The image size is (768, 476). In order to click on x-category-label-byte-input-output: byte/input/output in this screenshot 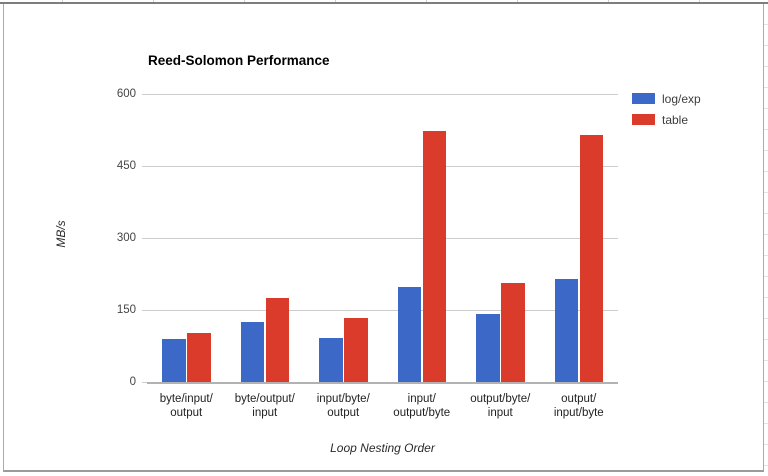, I will do `click(186, 406)`.